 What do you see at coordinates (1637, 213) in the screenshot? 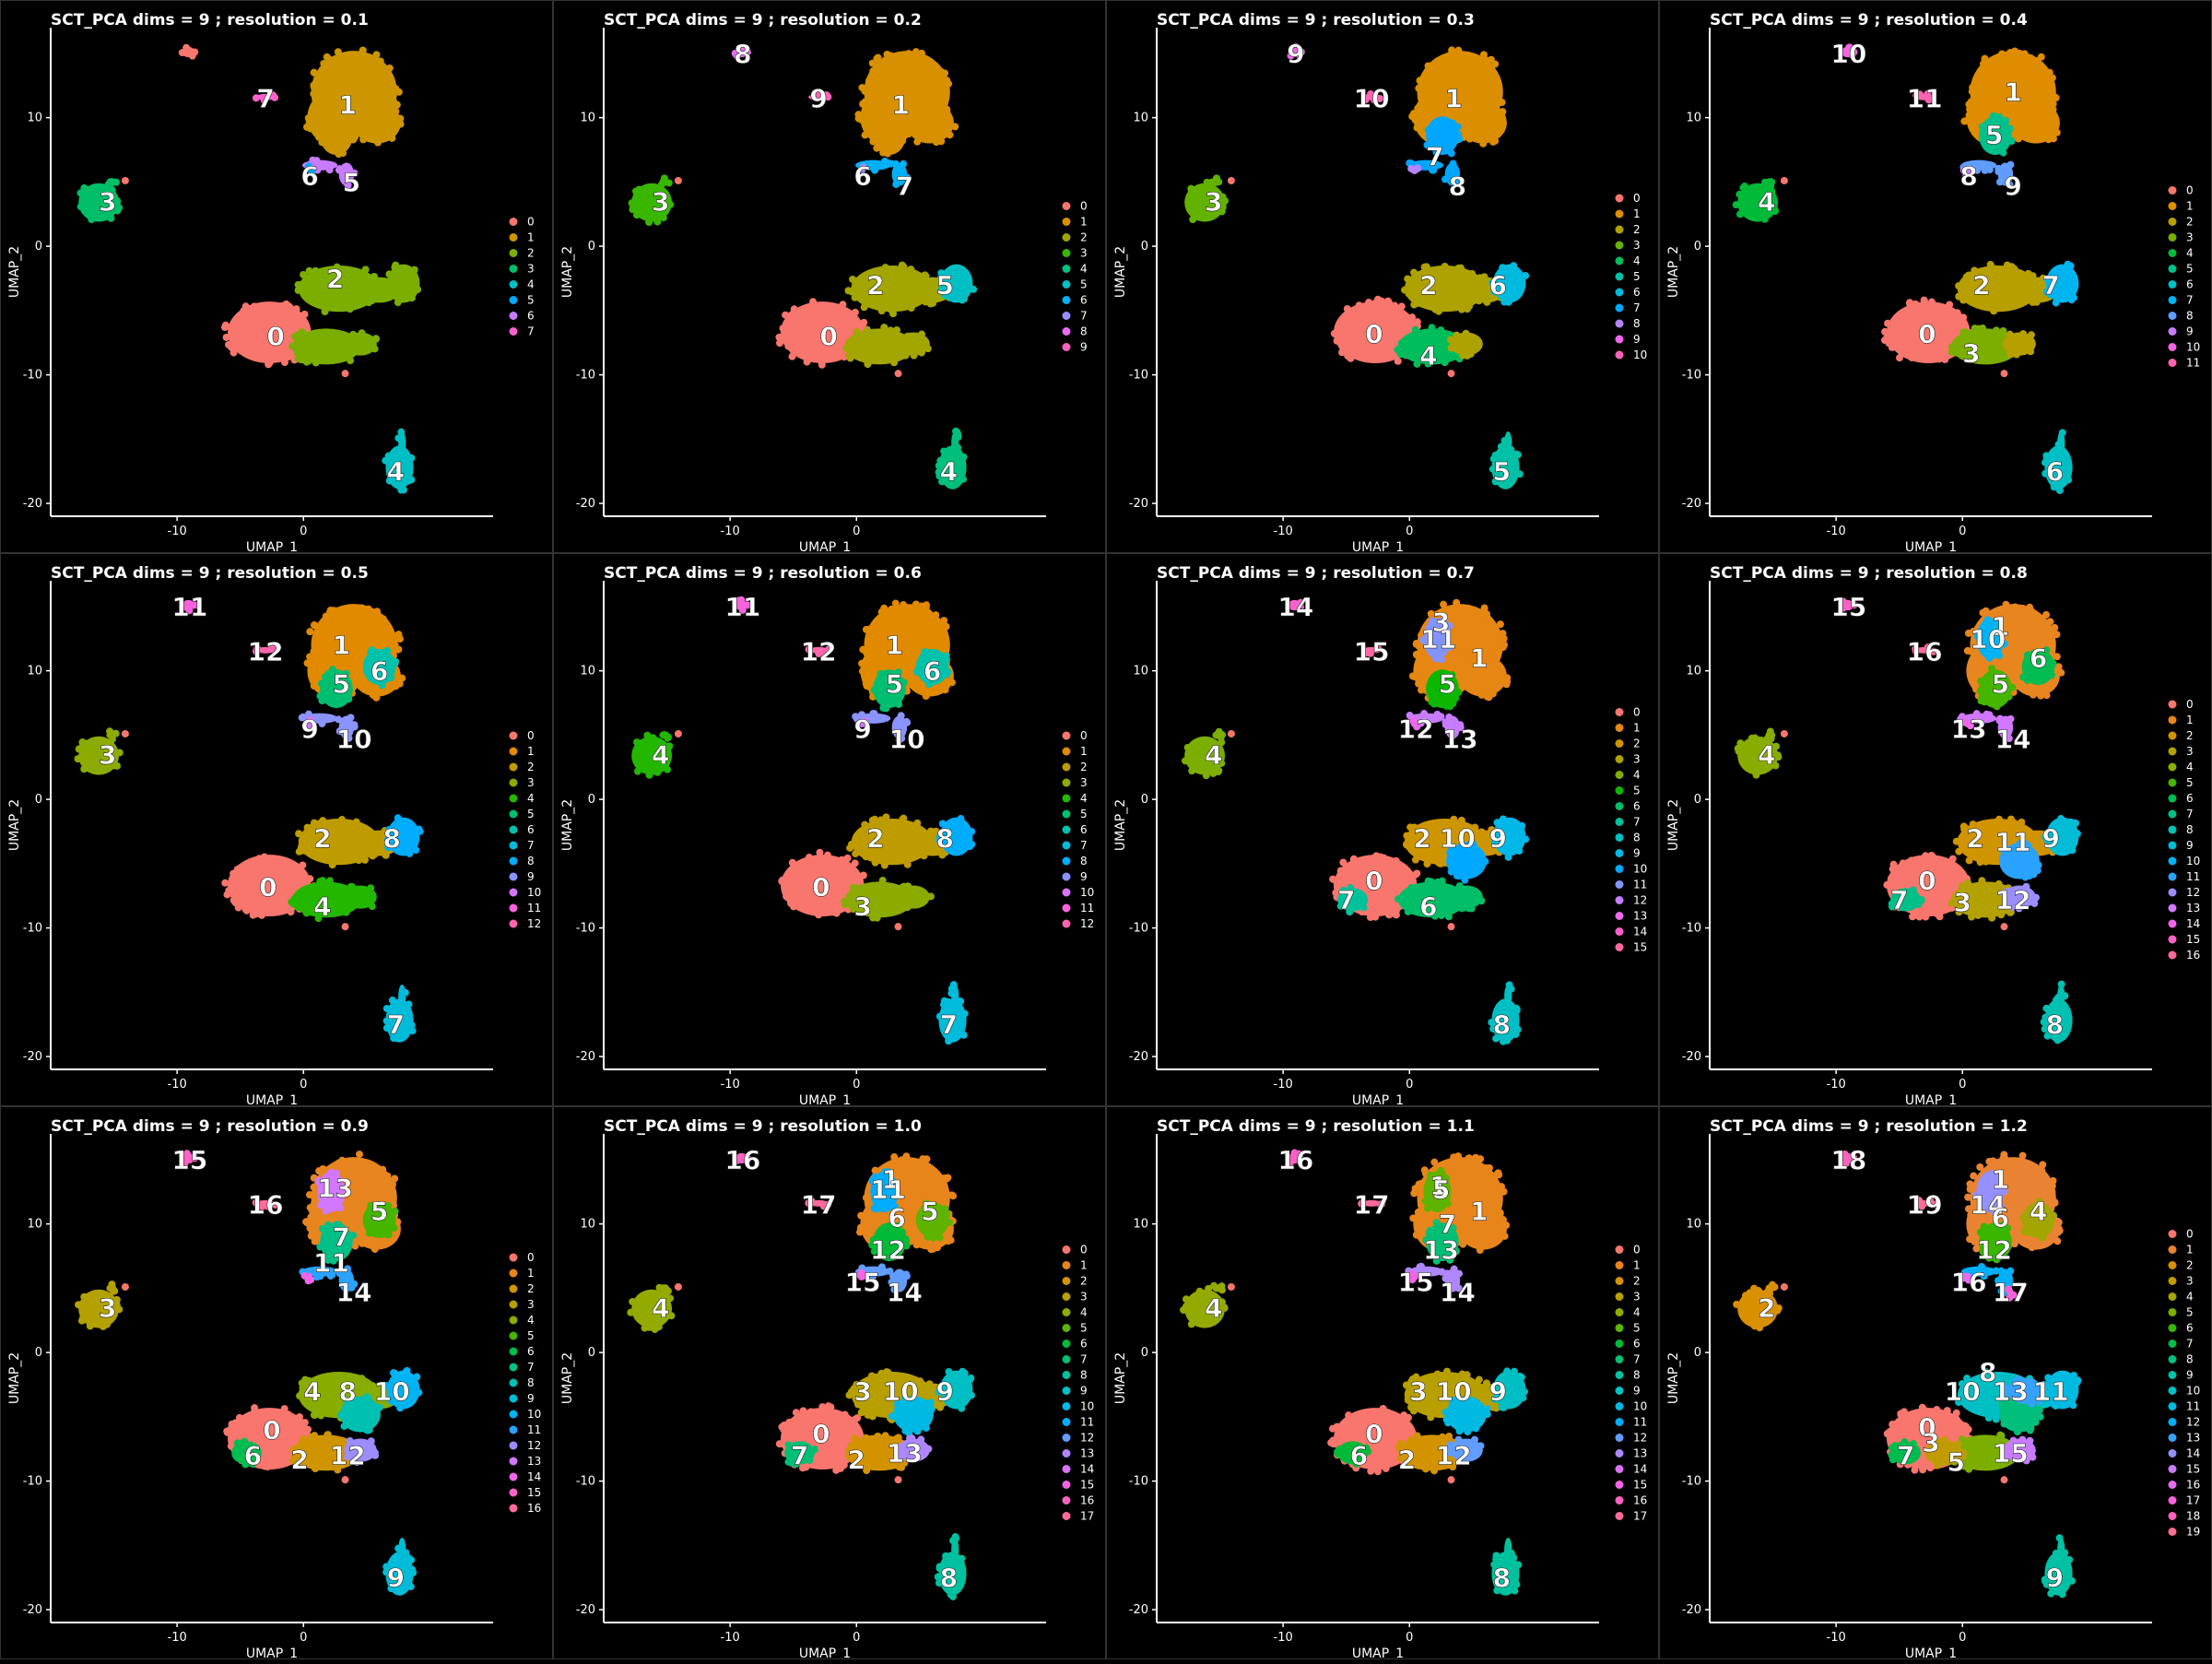
I see `legend-label: 1` at bounding box center [1637, 213].